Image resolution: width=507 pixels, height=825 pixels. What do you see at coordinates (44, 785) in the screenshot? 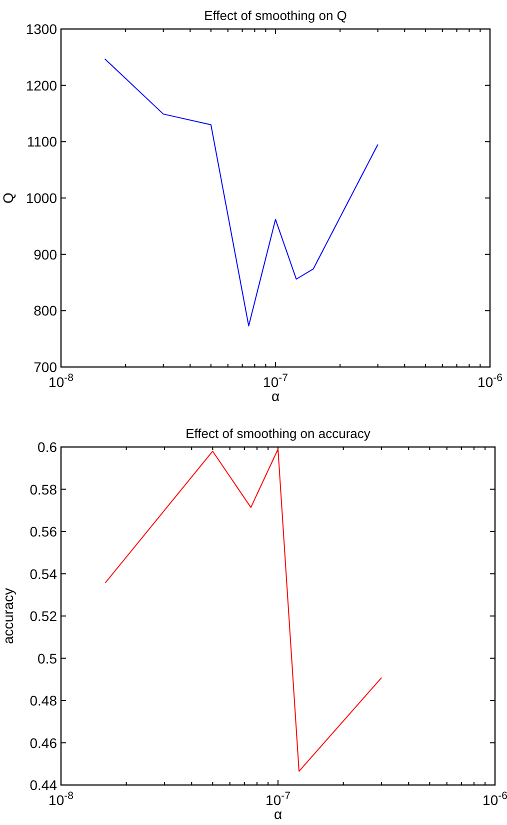
I see `y-tick-label: 0.44` at bounding box center [44, 785].